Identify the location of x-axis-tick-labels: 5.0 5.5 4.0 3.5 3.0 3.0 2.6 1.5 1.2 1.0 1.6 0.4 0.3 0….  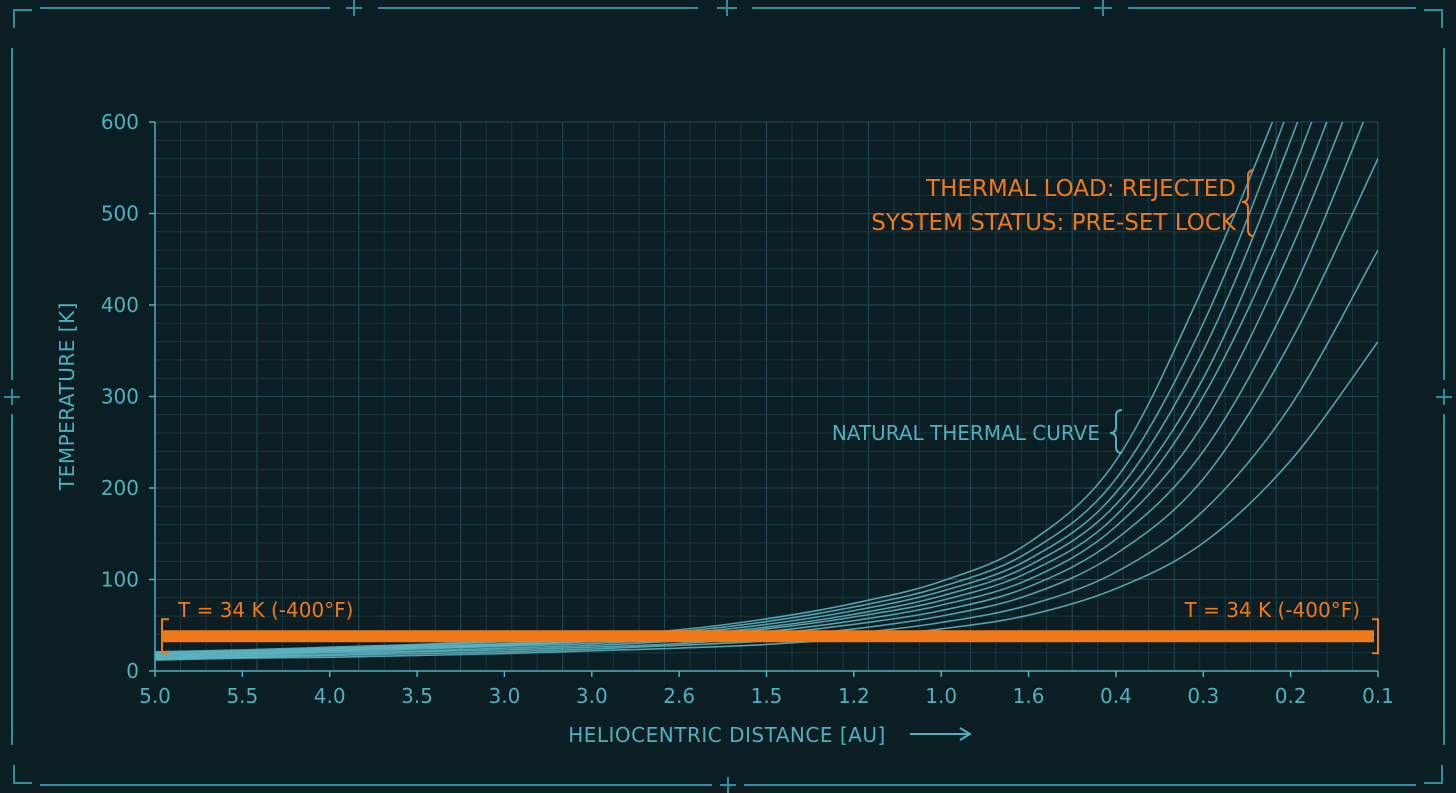
(766, 689).